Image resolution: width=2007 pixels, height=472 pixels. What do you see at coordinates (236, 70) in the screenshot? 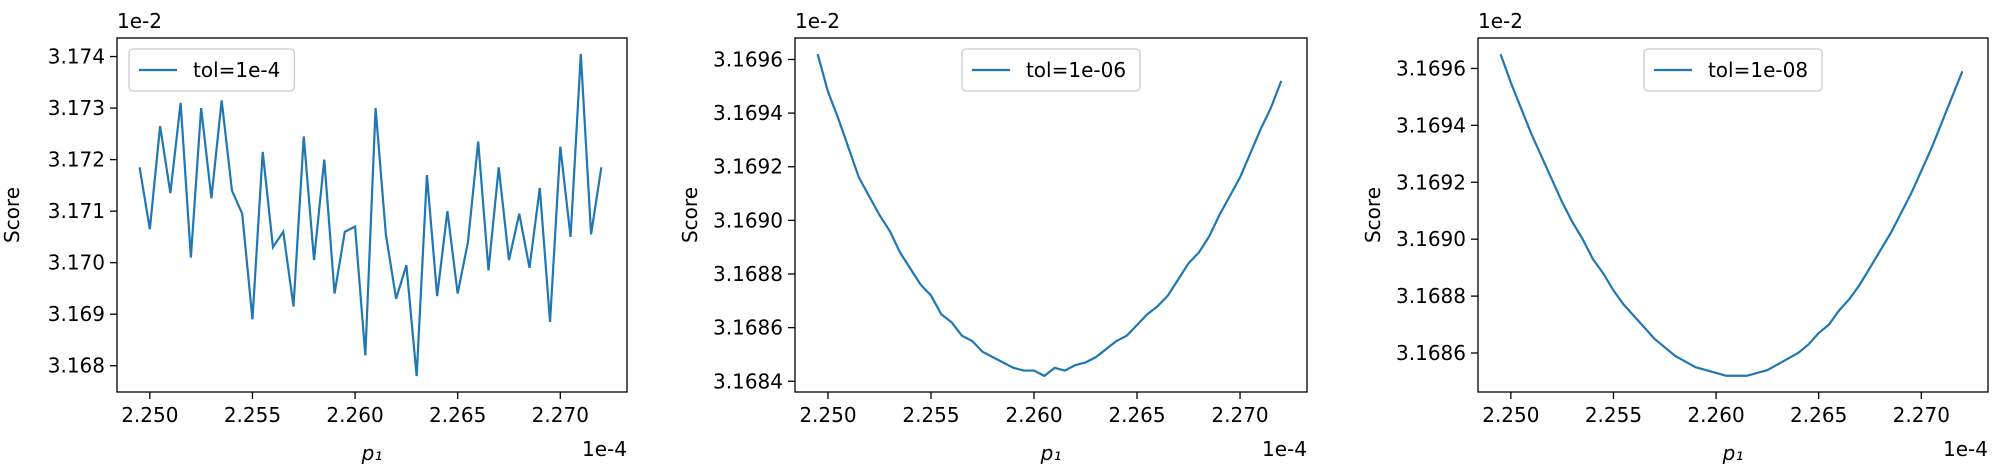
I see `legend-label: tol=1e-4` at bounding box center [236, 70].